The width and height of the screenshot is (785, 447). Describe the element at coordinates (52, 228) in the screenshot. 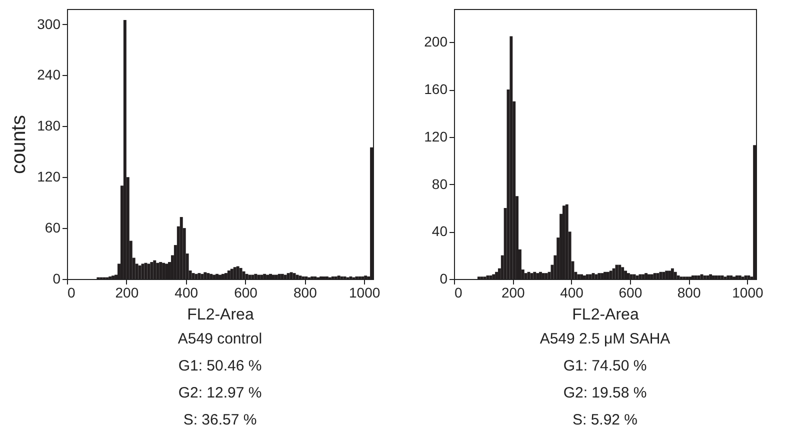

I see `y-tick-label: 60` at that location.